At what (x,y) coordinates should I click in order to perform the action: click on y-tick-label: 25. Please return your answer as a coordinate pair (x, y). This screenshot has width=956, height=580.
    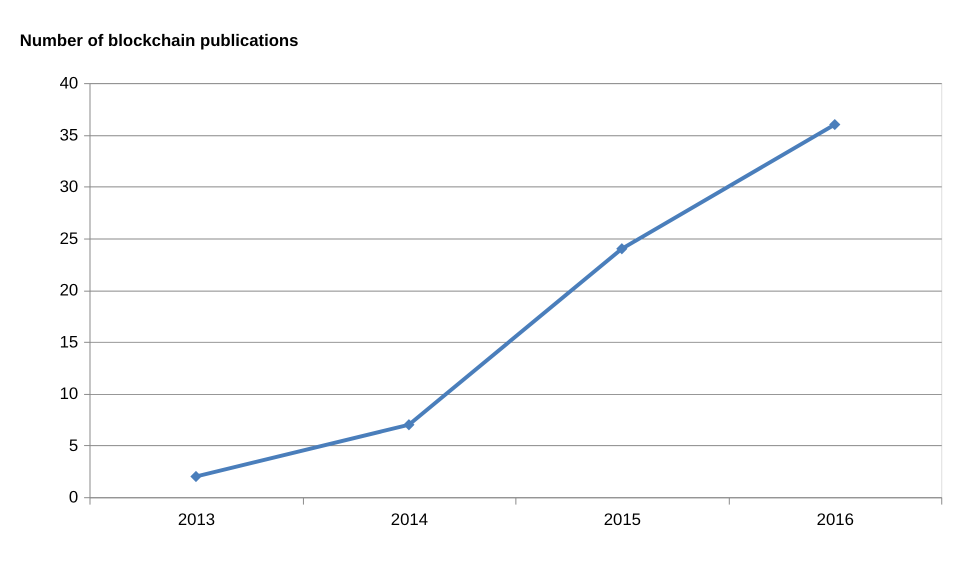
    Looking at the image, I should click on (69, 238).